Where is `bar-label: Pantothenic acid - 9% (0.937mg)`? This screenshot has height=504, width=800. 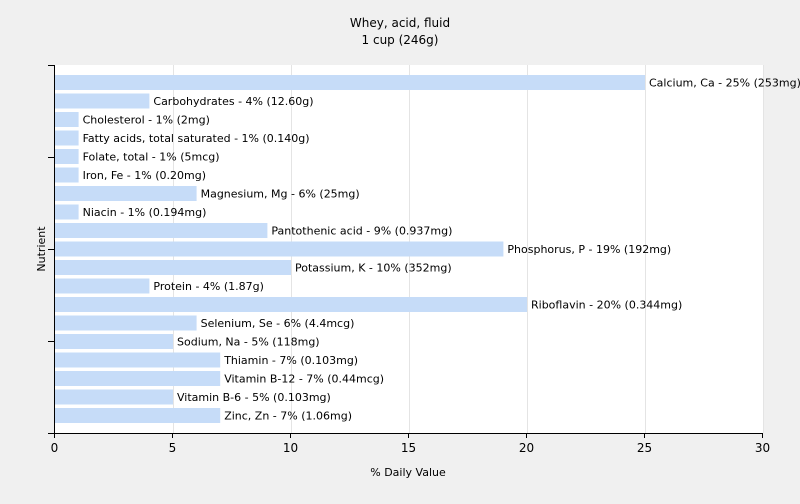 bar-label: Pantothenic acid - 9% (0.937mg) is located at coordinates (361, 231).